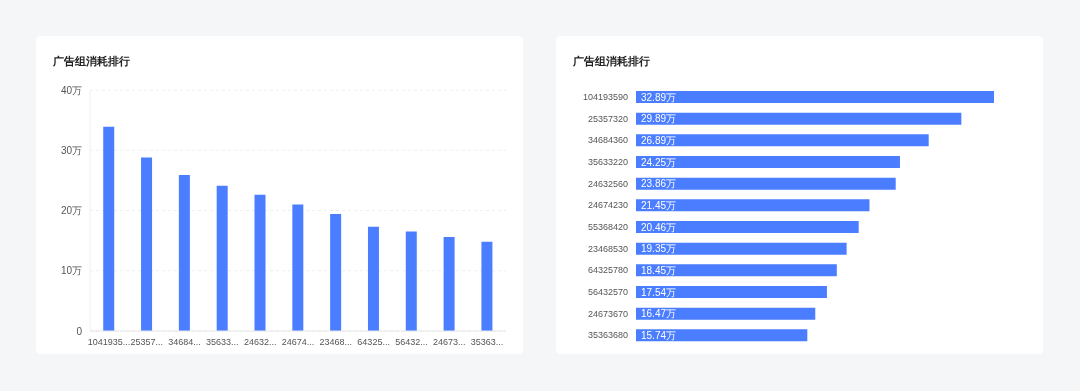  What do you see at coordinates (79, 331) in the screenshot?
I see `y-tick-label: 0` at bounding box center [79, 331].